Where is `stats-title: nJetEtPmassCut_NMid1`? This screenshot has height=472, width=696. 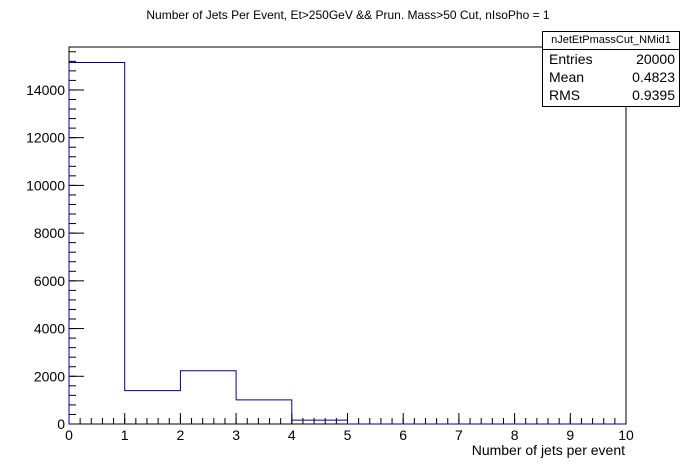
stats-title: nJetEtPmassCut_NMid1 is located at coordinates (611, 41).